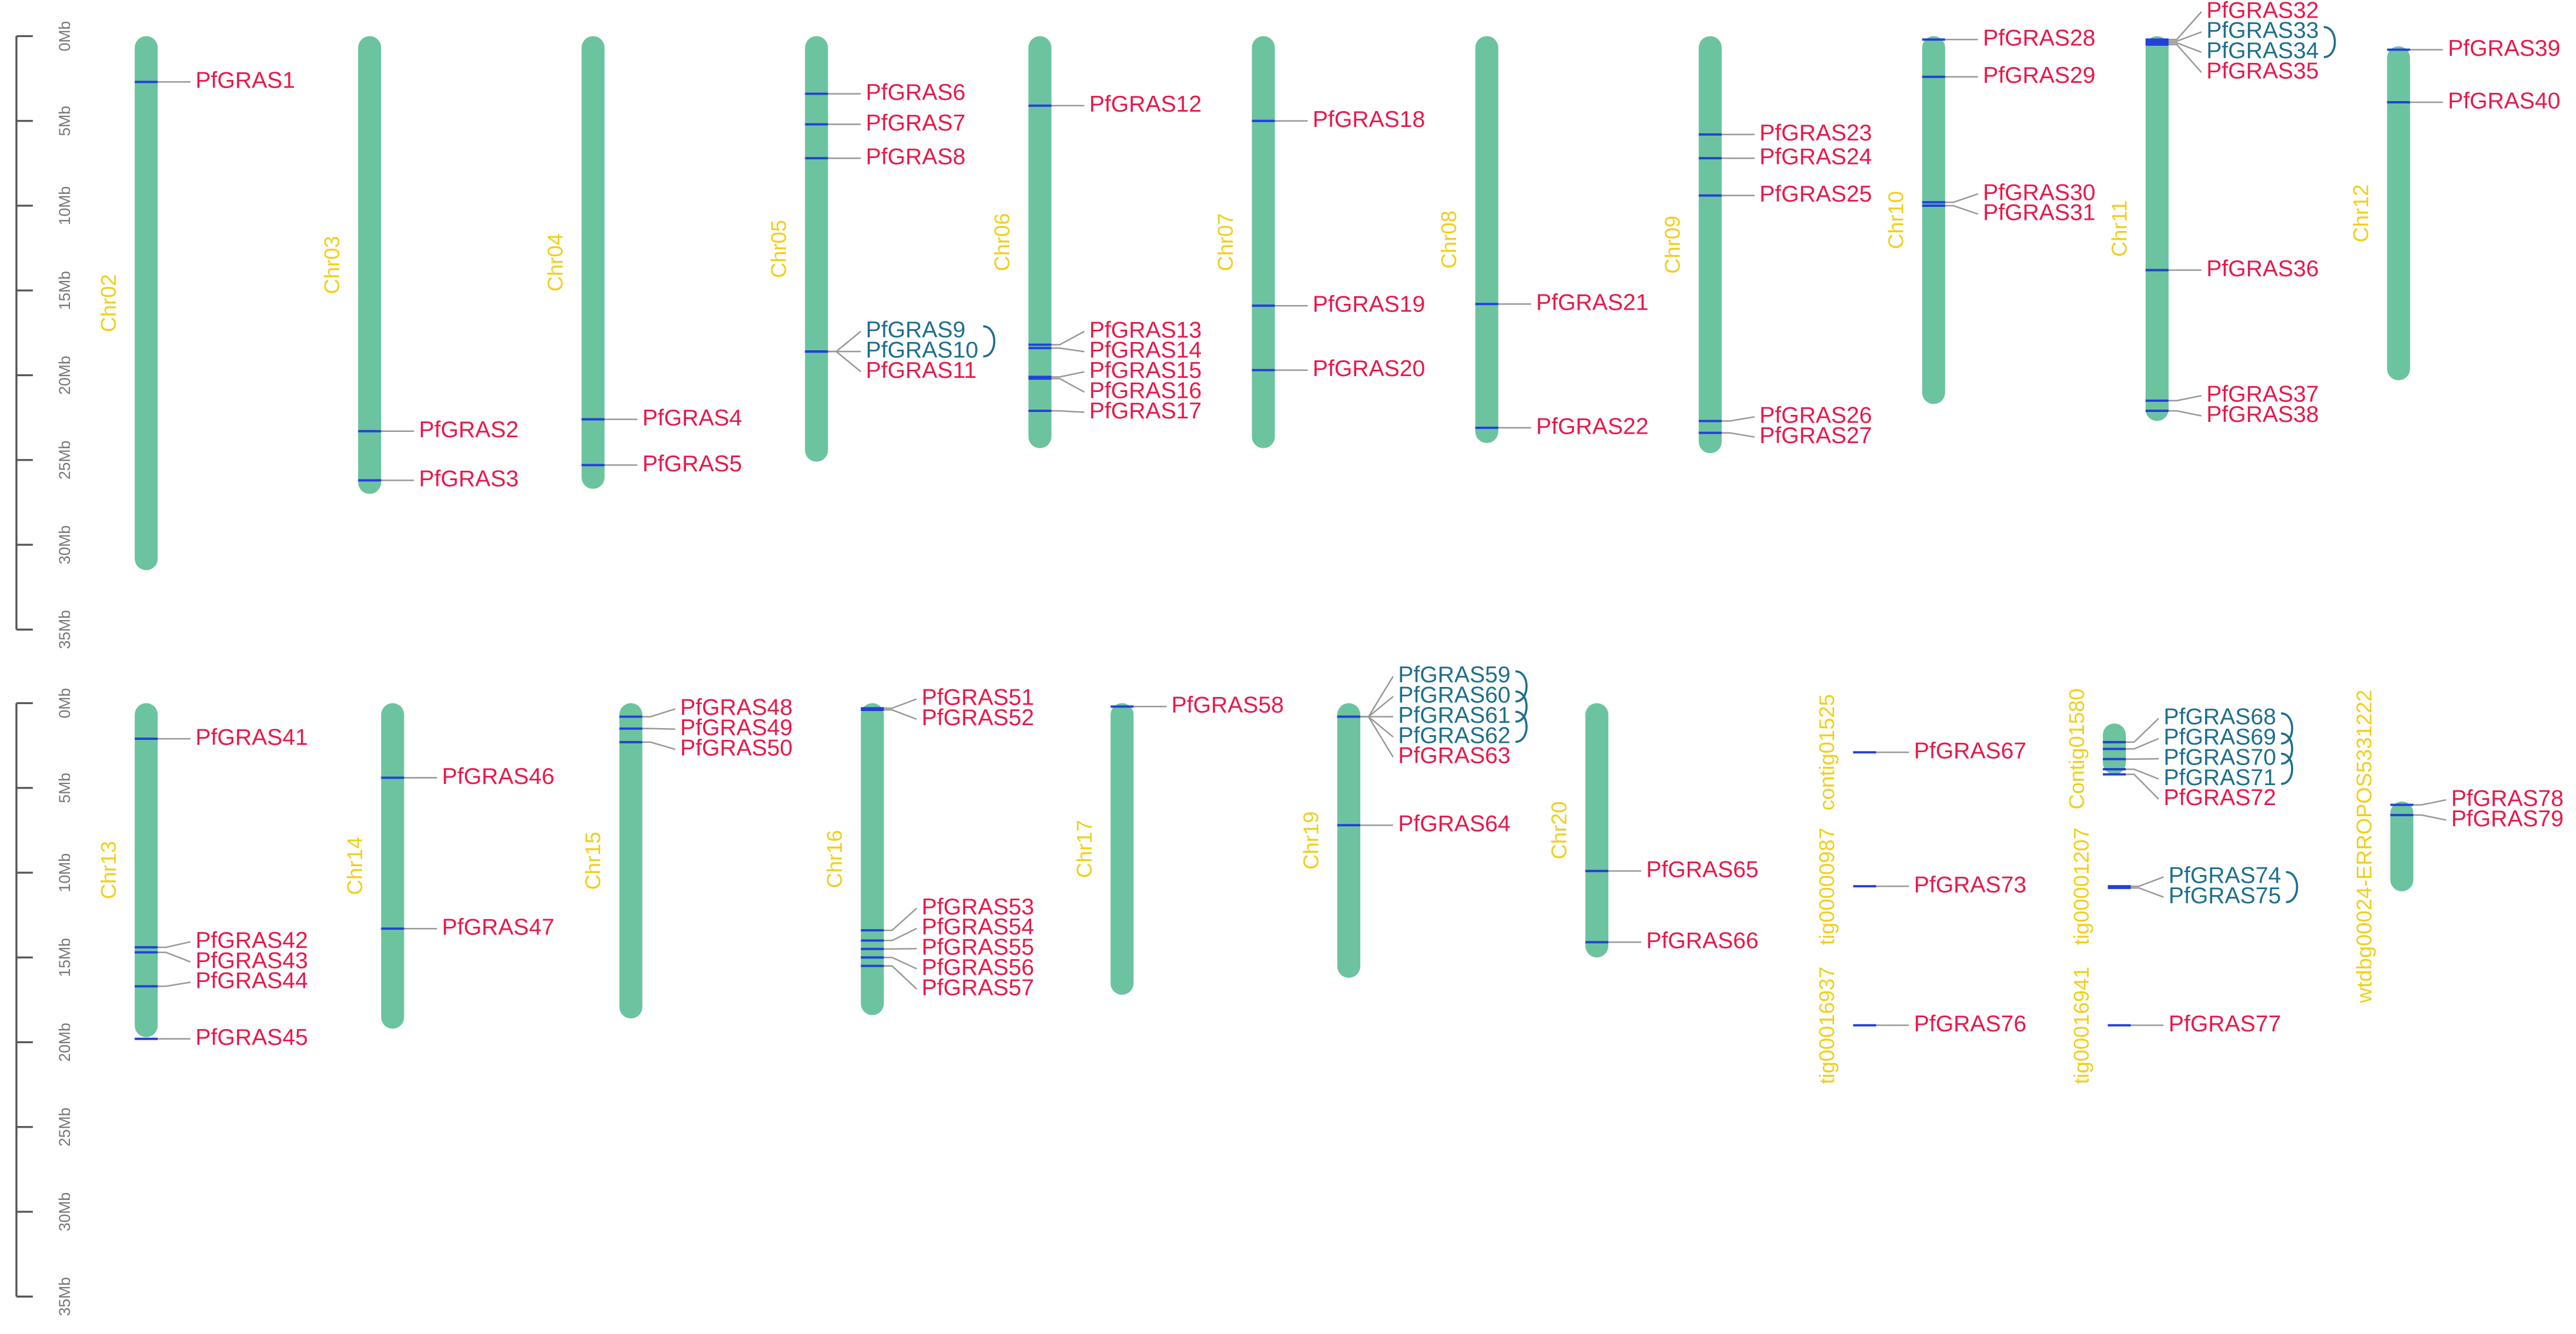 This screenshot has width=2576, height=1334. I want to click on chromosome-label: tig00000987, so click(1827, 886).